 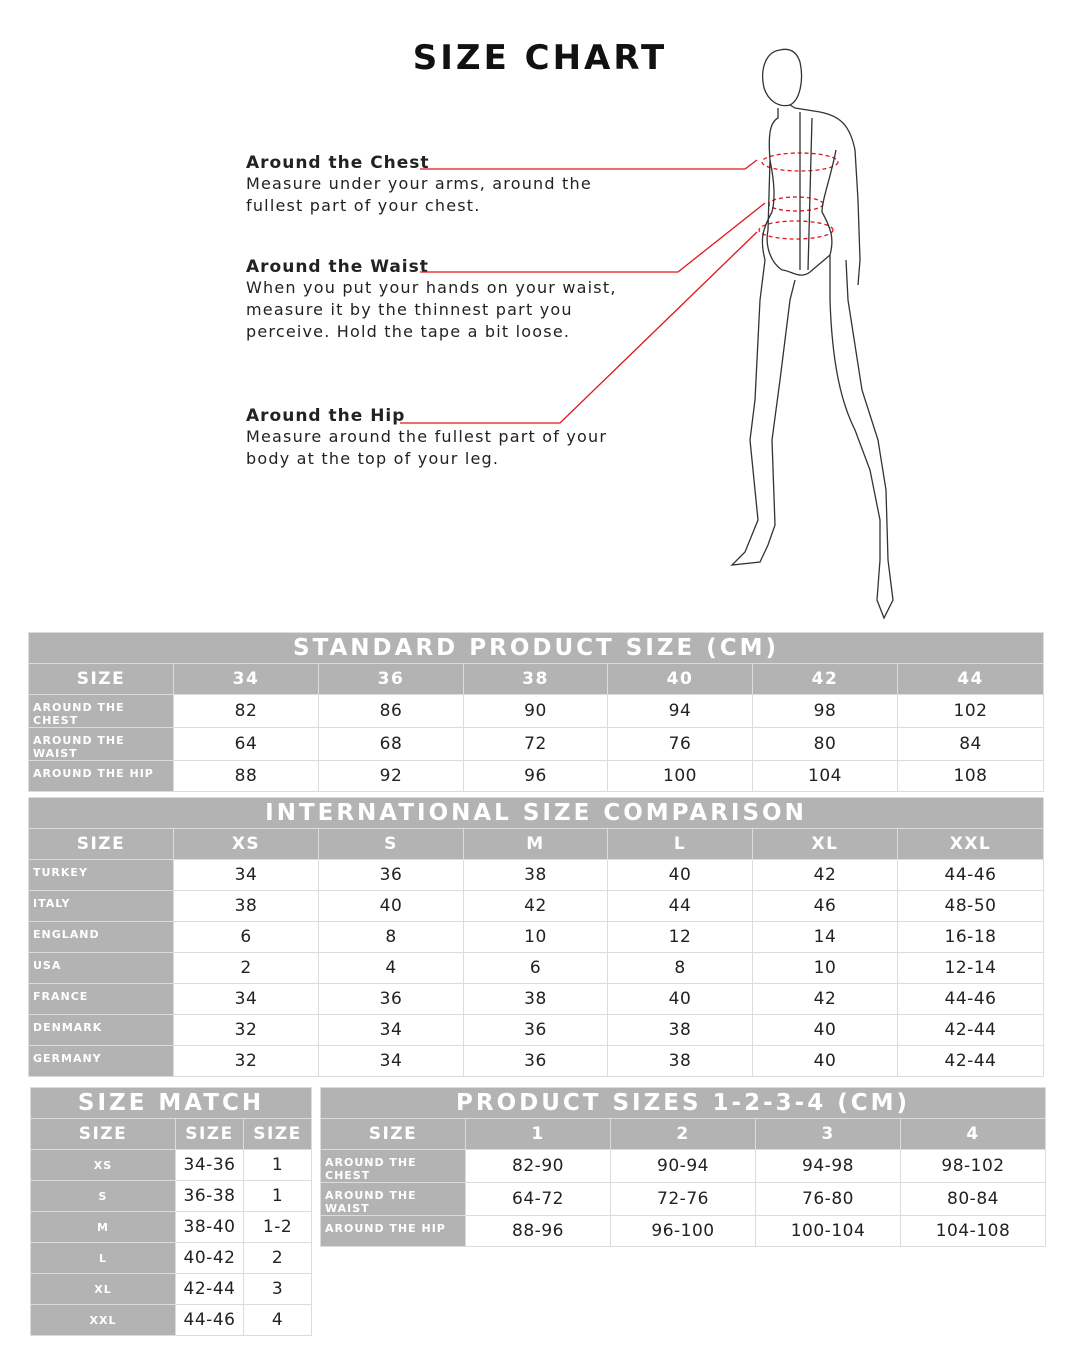 I want to click on header-row: SIZE 34 36 38 40 42 44, so click(x=536, y=679).